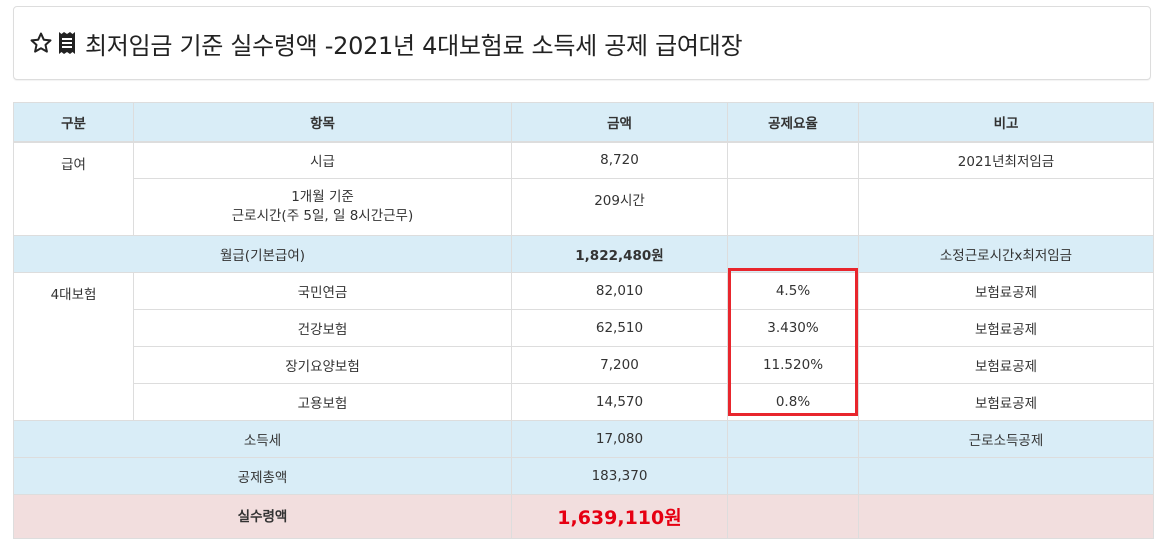 The height and width of the screenshot is (545, 1163). I want to click on title-panel: 최저임금 기준 실수령액 -2021년 4대보험료 소득세 공제 급여대장, so click(582, 43).